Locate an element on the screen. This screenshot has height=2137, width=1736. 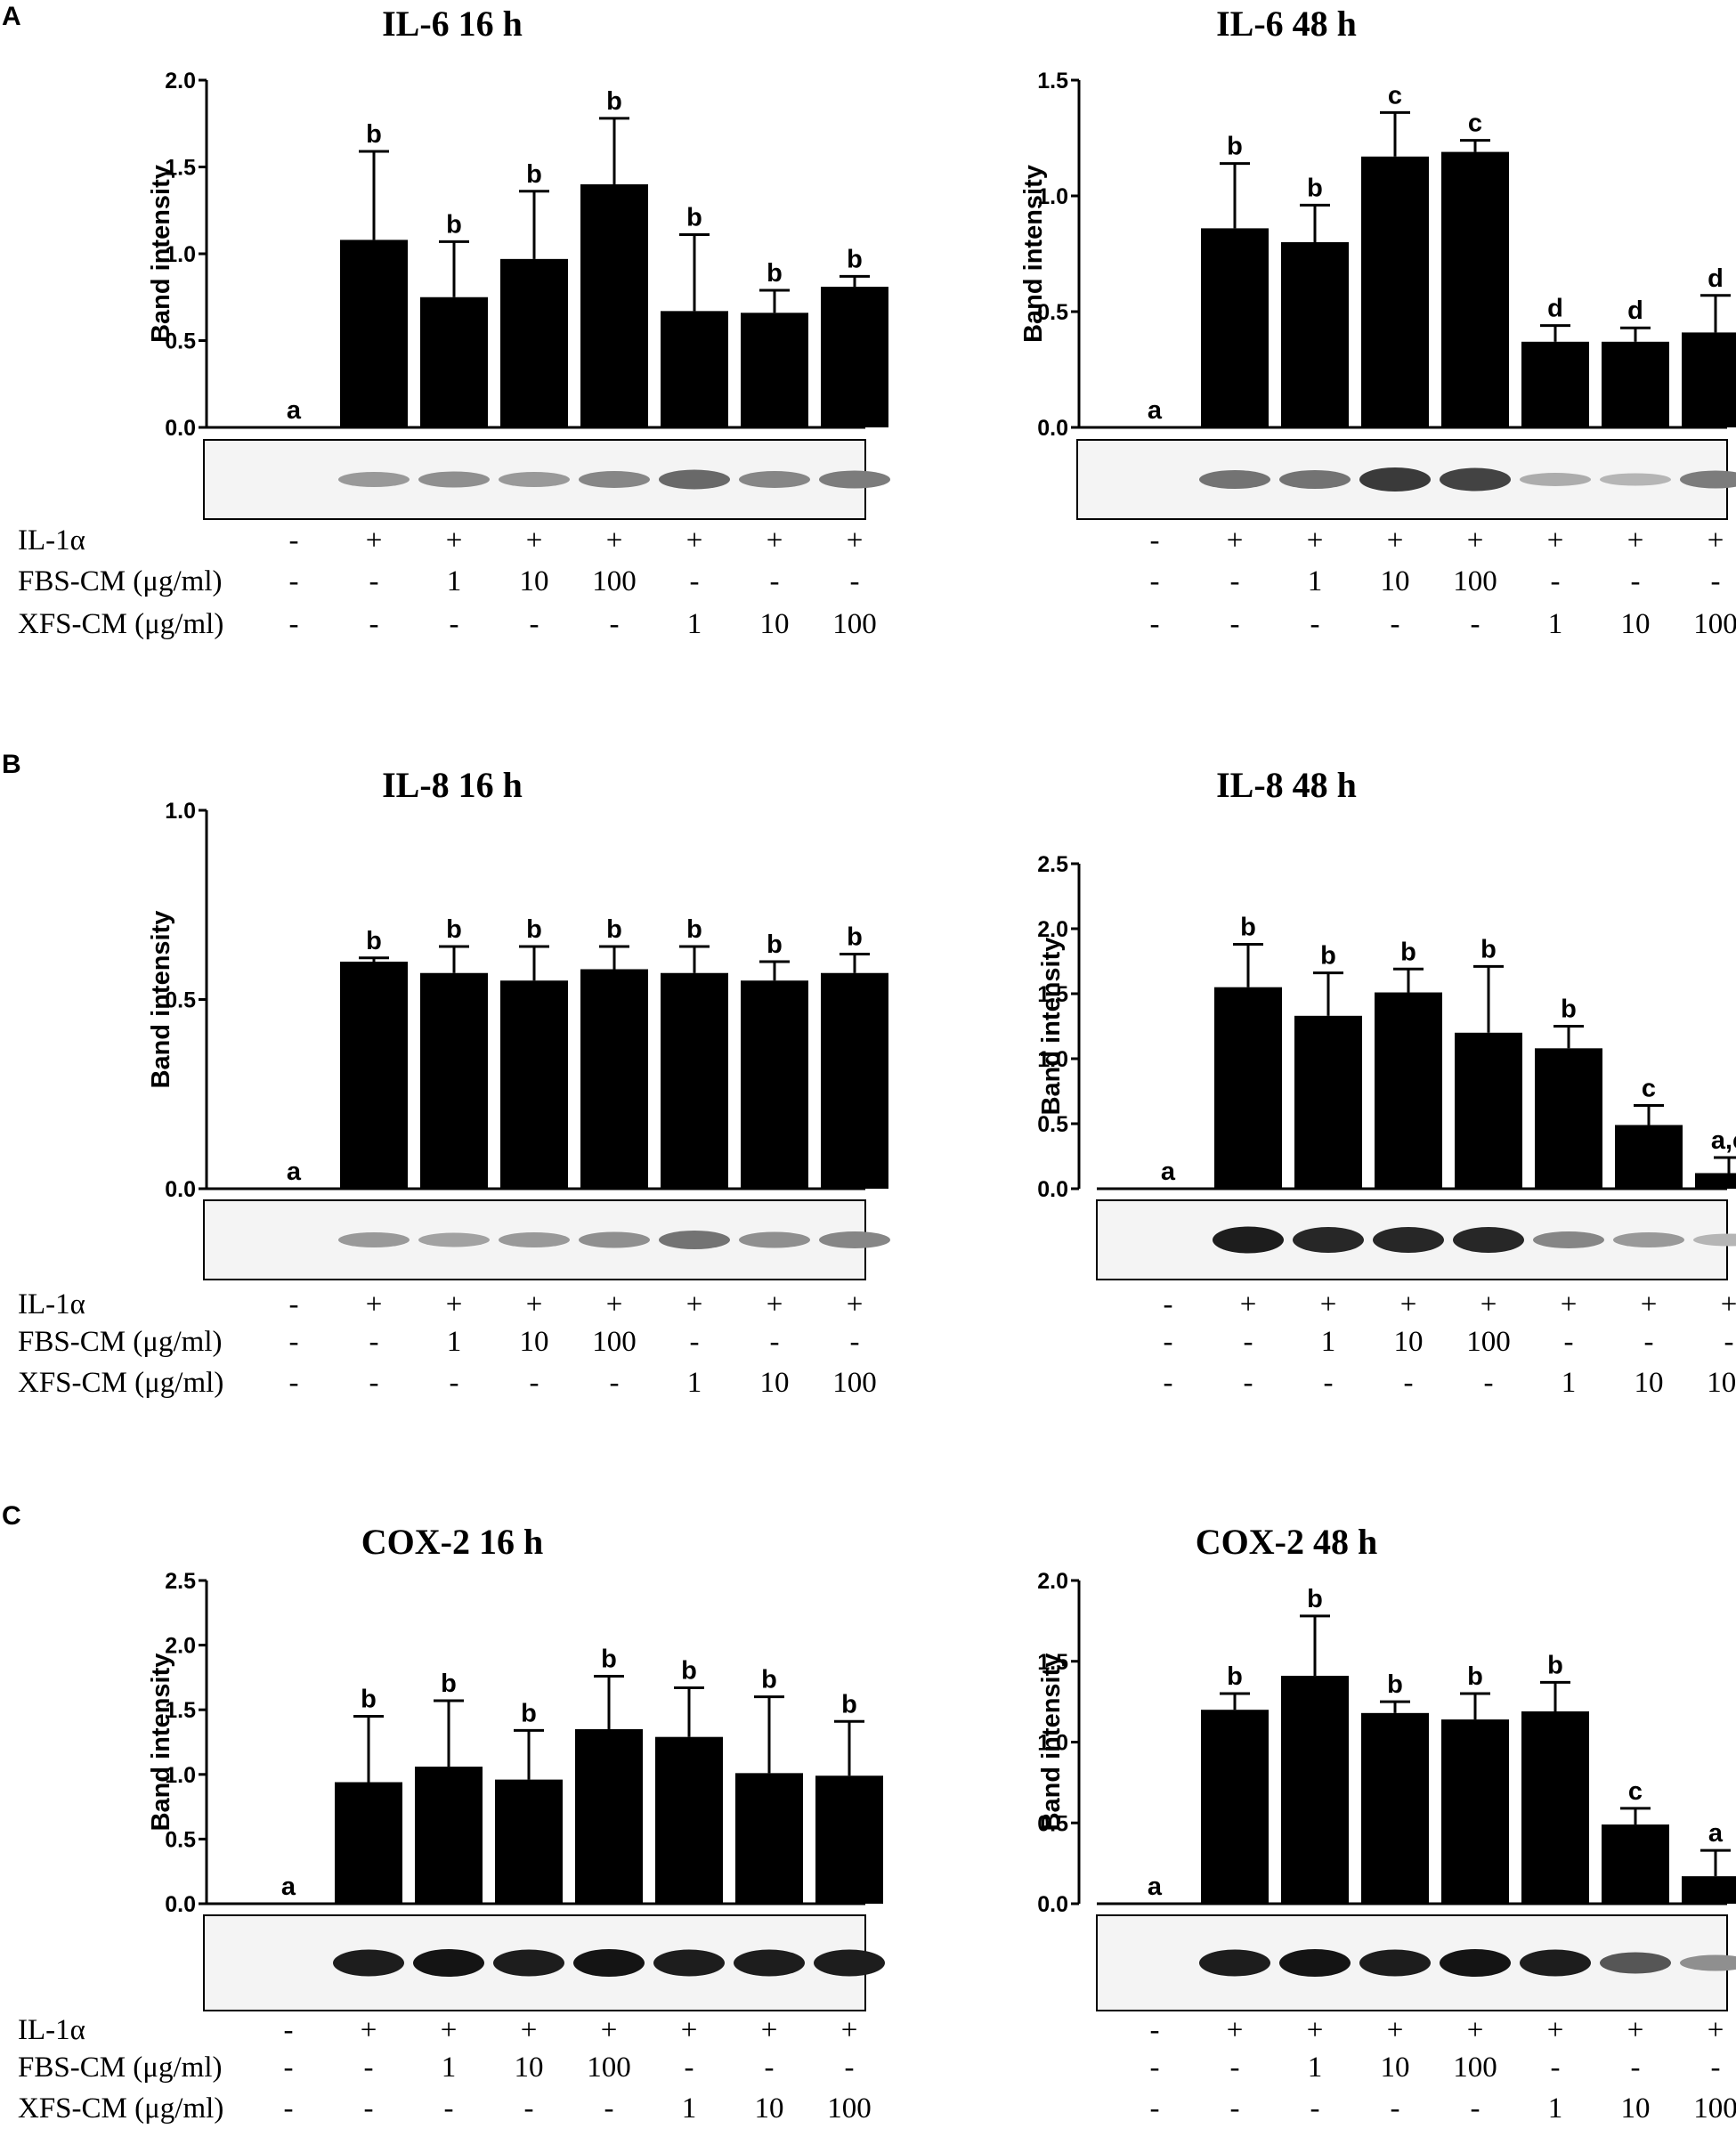
panel-label-b: B is located at coordinates (11, 764).